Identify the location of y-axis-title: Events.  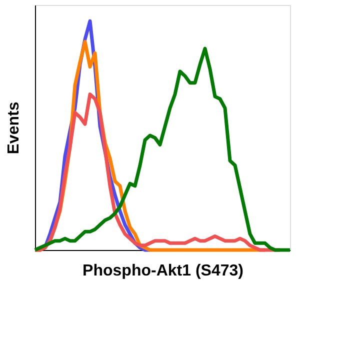
(14, 128).